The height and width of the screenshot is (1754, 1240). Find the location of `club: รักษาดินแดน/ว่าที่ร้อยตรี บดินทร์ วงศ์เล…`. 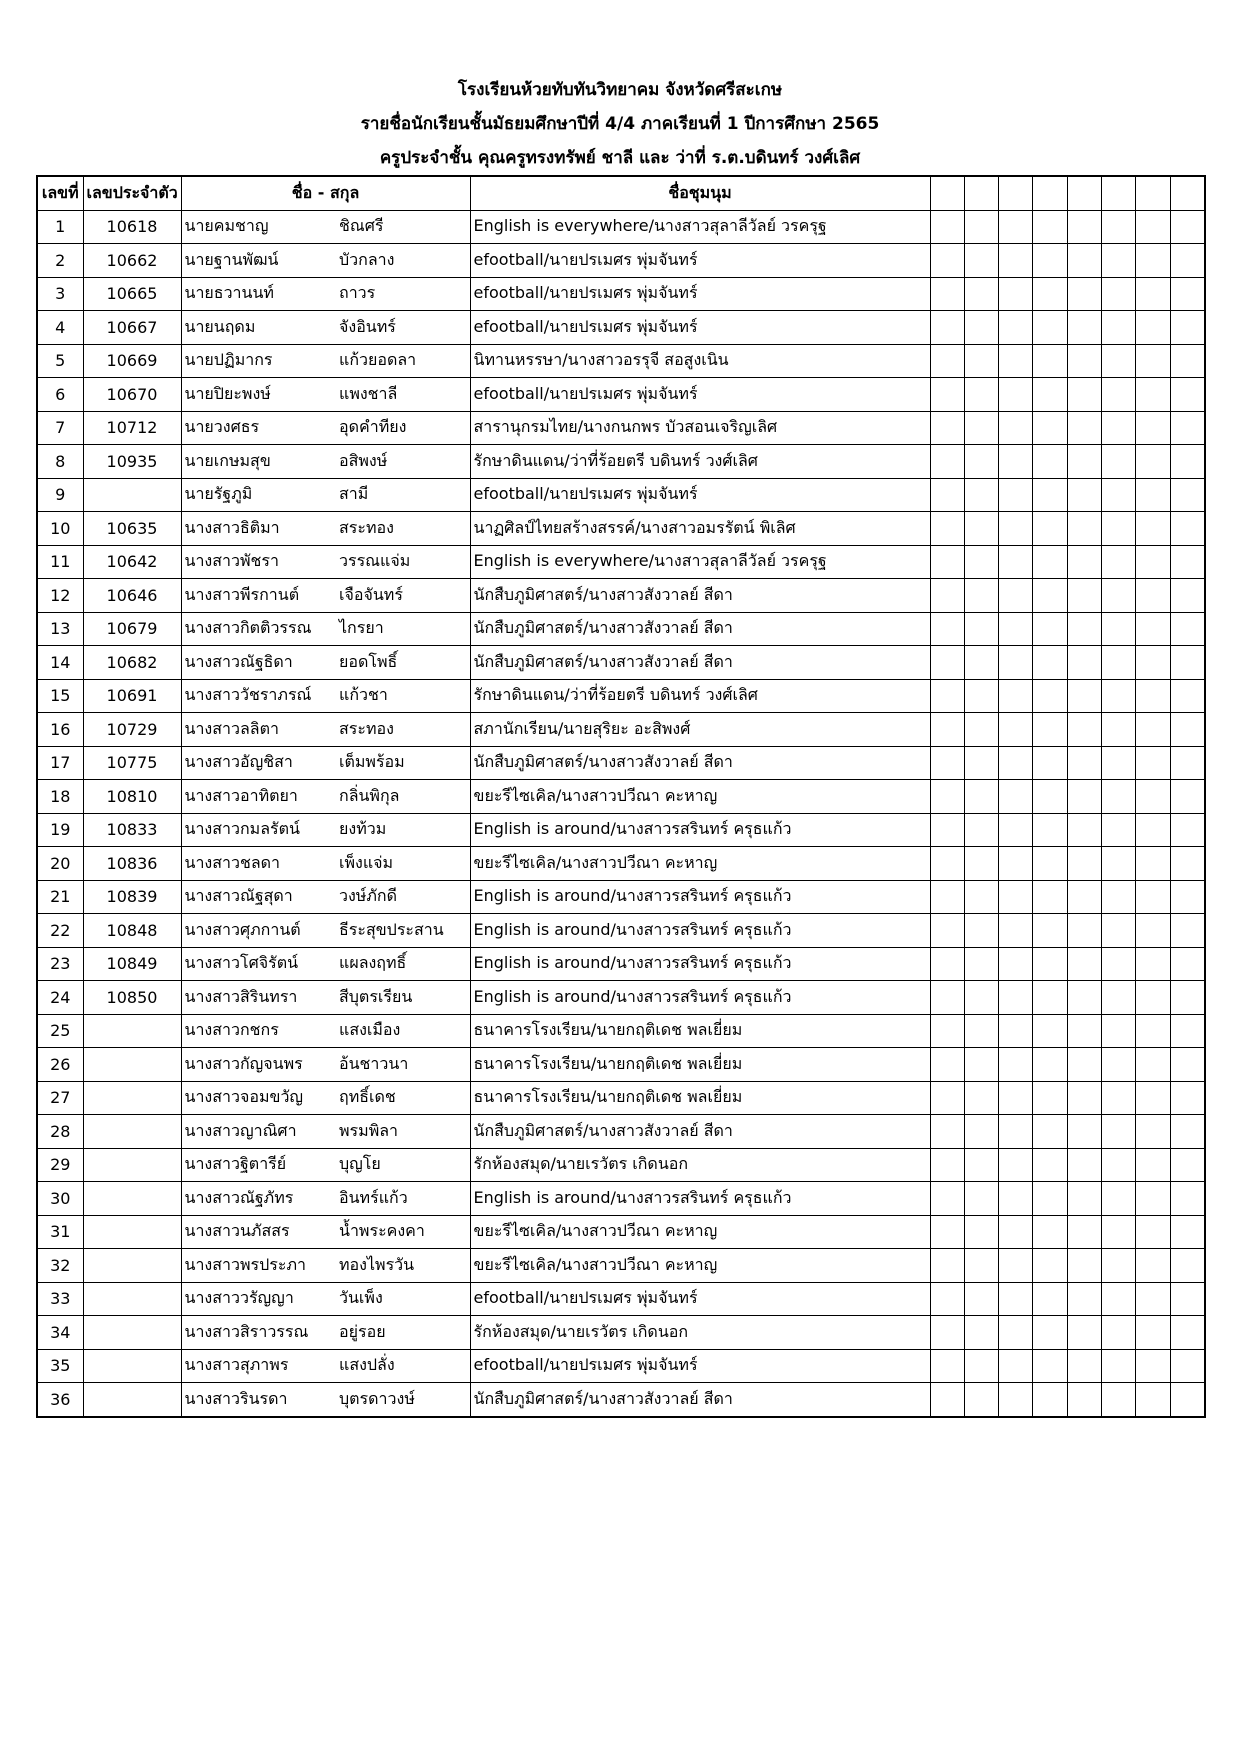

club: รักษาดินแดน/ว่าที่ร้อยตรี บดินทร์ วงศ์เล… is located at coordinates (700, 461).